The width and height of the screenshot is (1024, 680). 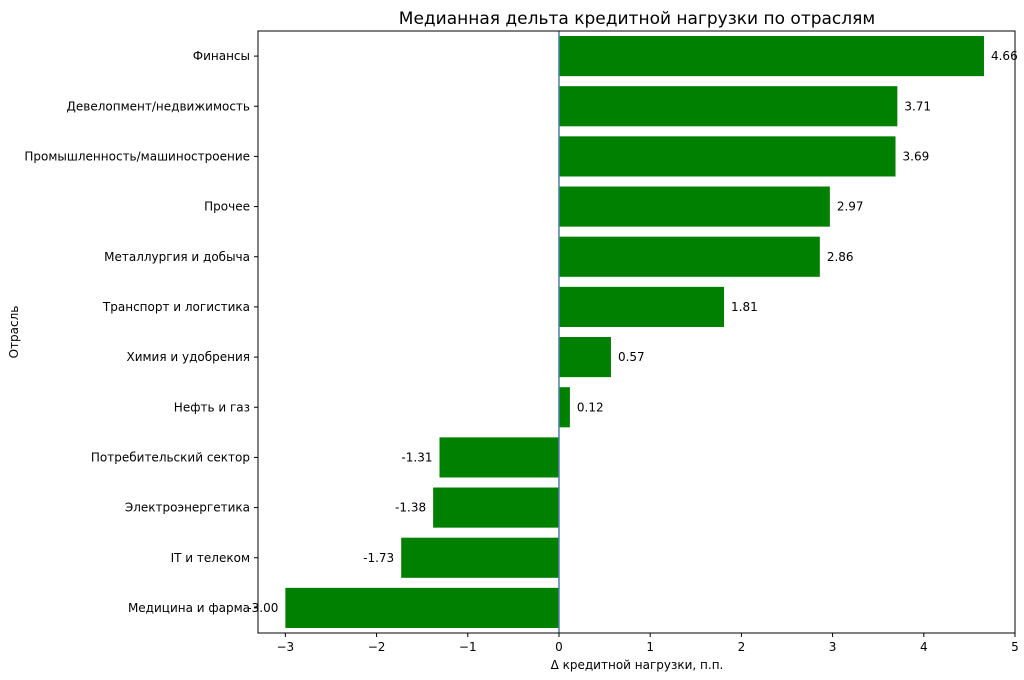 What do you see at coordinates (840, 257) in the screenshot?
I see `value-label: 2.86` at bounding box center [840, 257].